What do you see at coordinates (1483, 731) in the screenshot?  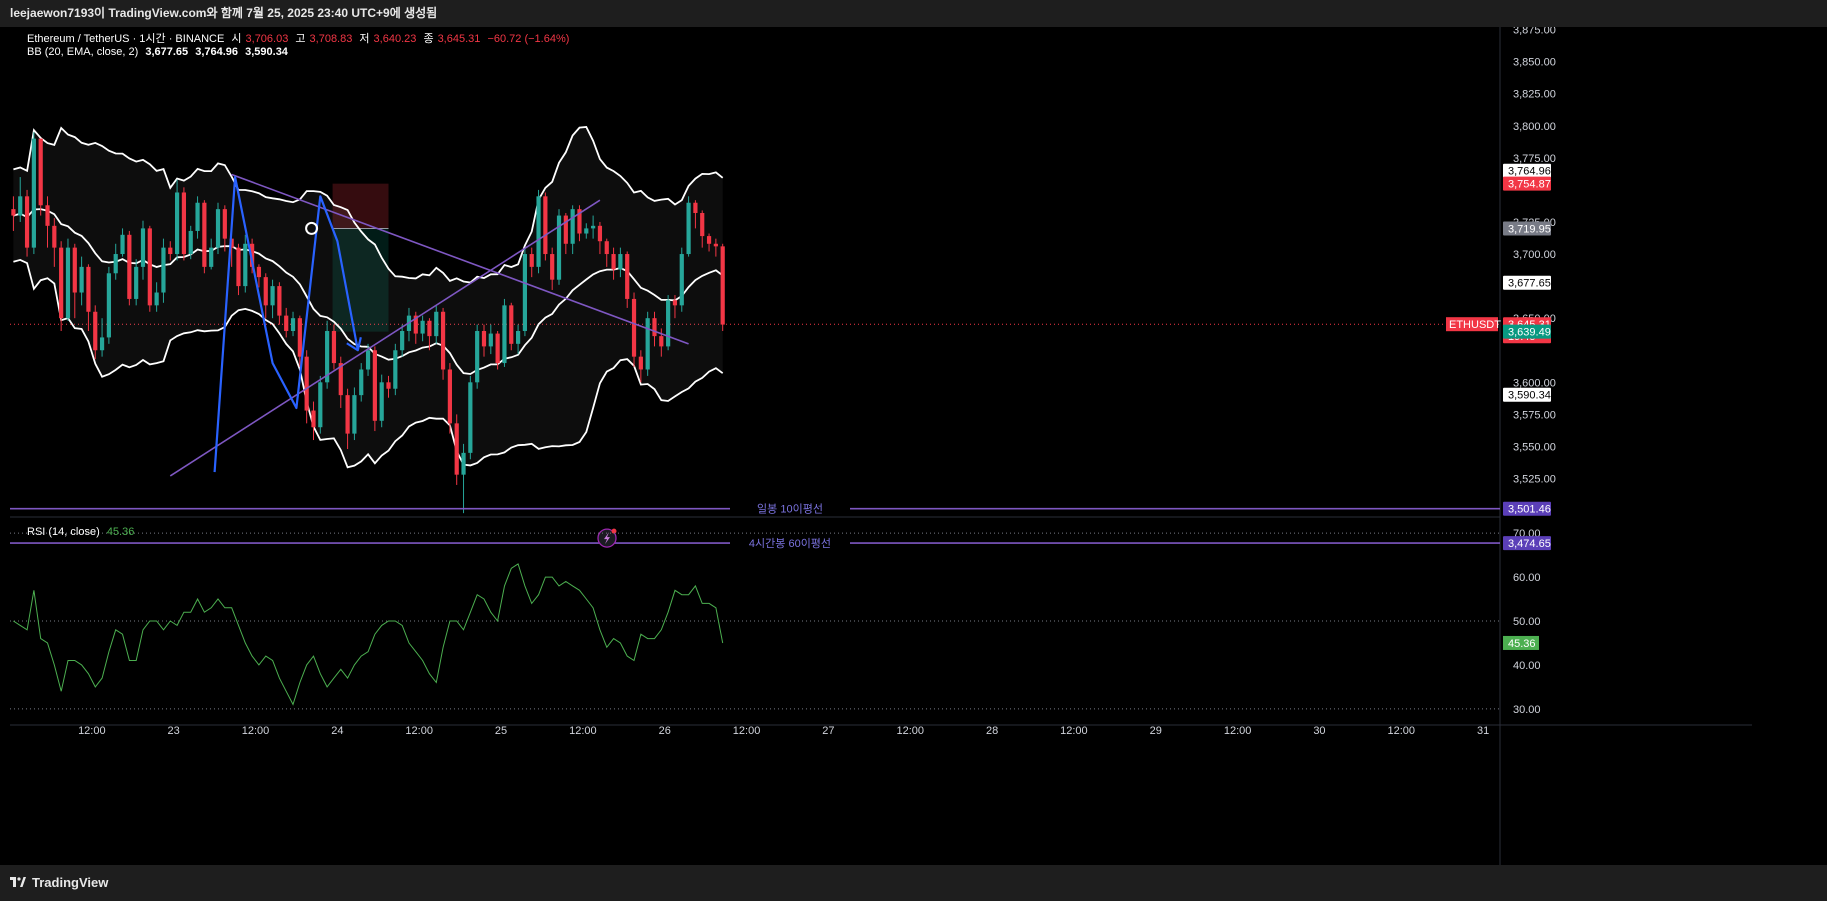 I see `time-tick: 31` at bounding box center [1483, 731].